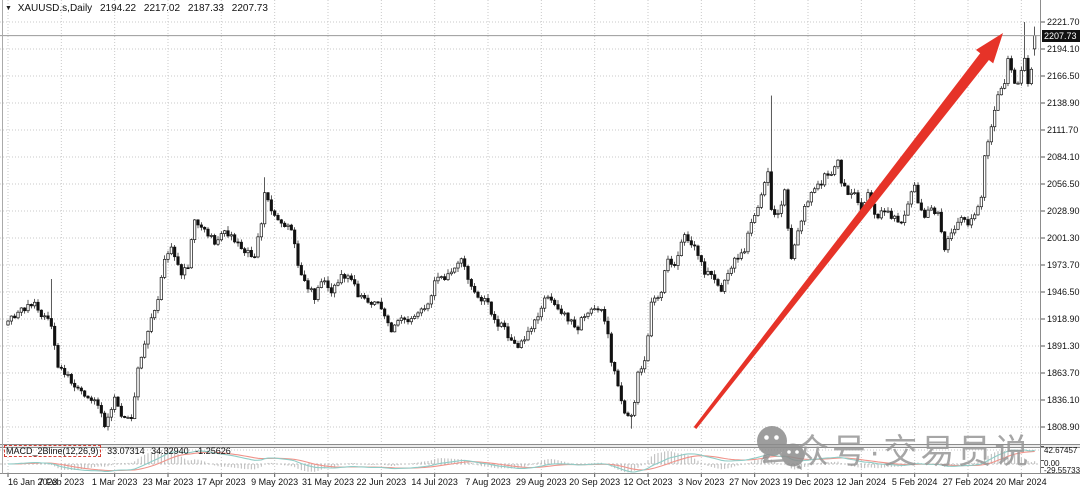  What do you see at coordinates (168, 482) in the screenshot?
I see `date-axis-label: 23 Mar 2023` at bounding box center [168, 482].